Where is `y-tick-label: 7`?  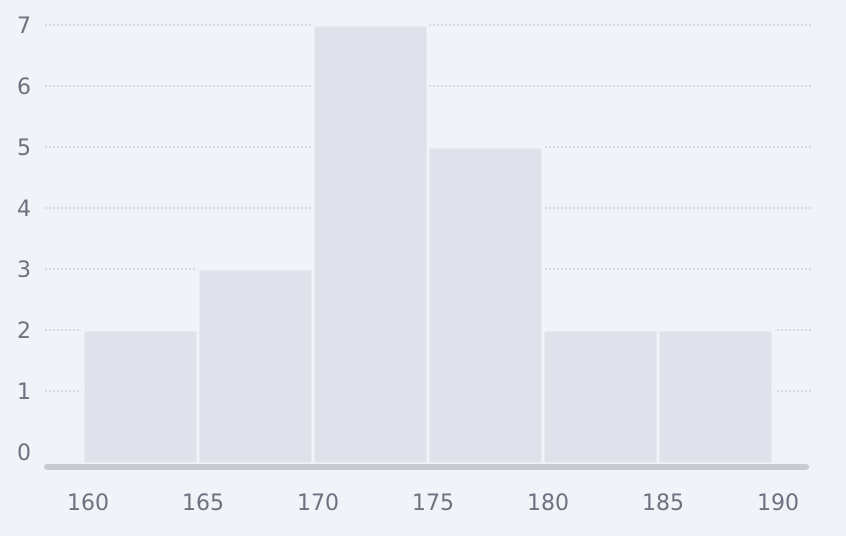 y-tick-label: 7 is located at coordinates (24, 26).